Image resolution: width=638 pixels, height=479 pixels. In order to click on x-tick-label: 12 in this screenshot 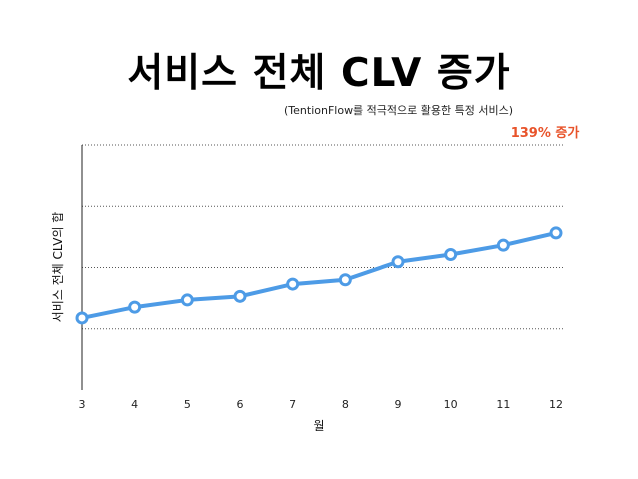, I will do `click(556, 404)`.